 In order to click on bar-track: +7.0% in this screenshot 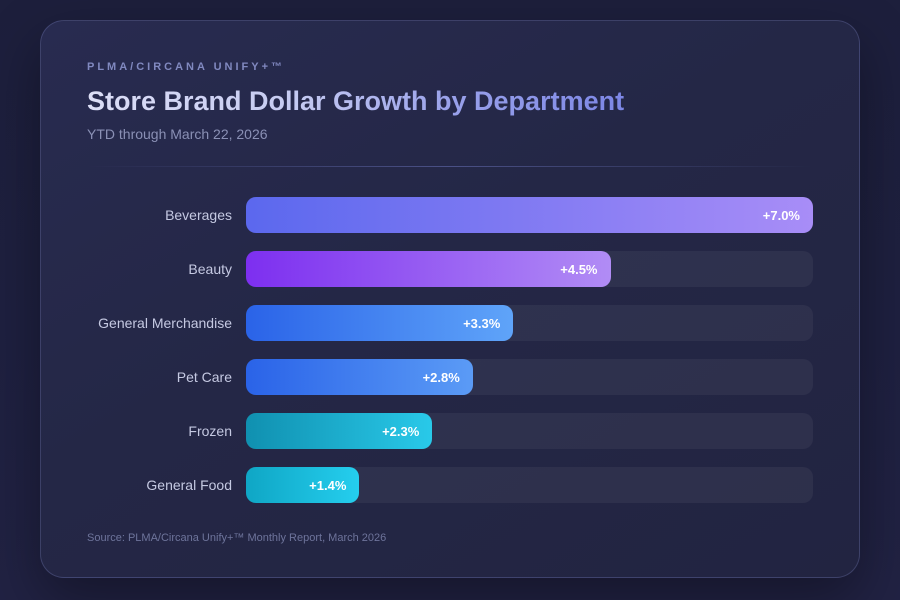, I will do `click(529, 215)`.